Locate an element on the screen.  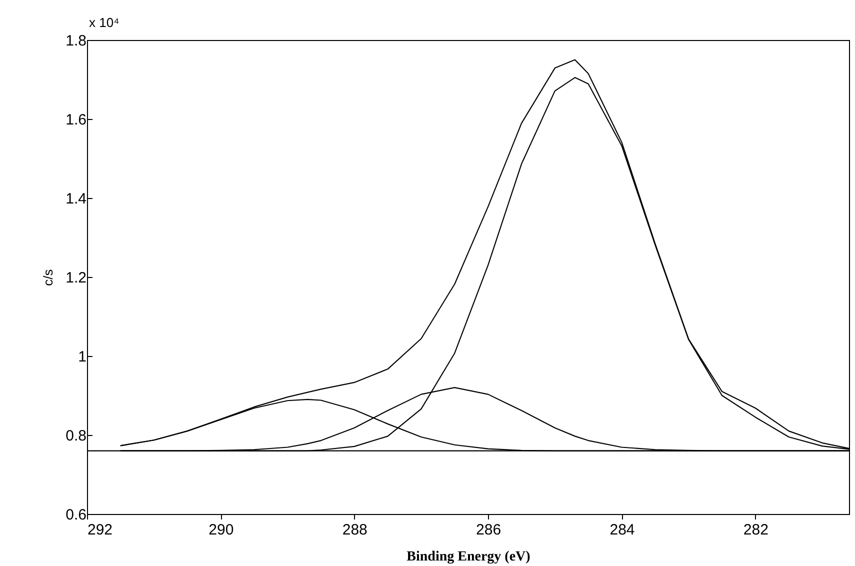
x-tick-label: 288 is located at coordinates (355, 530).